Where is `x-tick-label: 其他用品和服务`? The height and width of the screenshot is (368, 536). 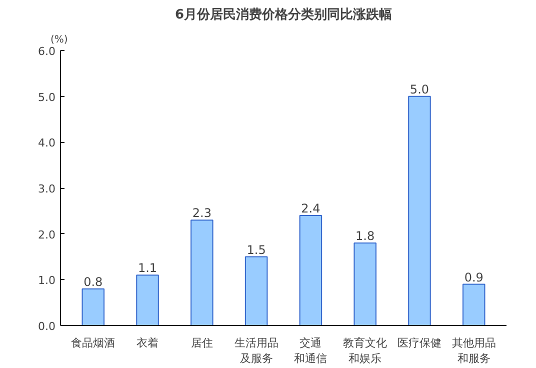 x-tick-label: 其他用品和服务 is located at coordinates (474, 351).